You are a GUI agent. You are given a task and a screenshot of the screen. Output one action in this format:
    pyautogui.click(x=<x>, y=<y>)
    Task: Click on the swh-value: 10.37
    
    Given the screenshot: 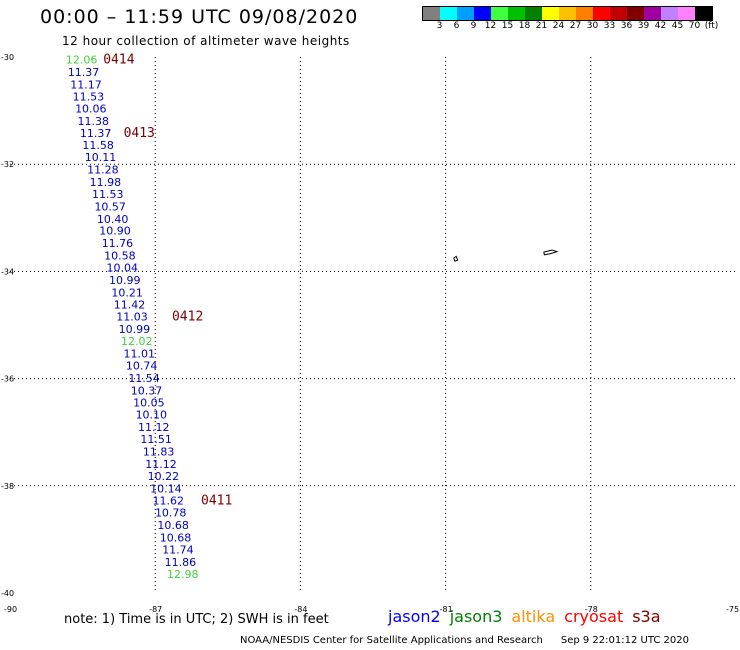 What is the action you would take?
    pyautogui.click(x=147, y=390)
    